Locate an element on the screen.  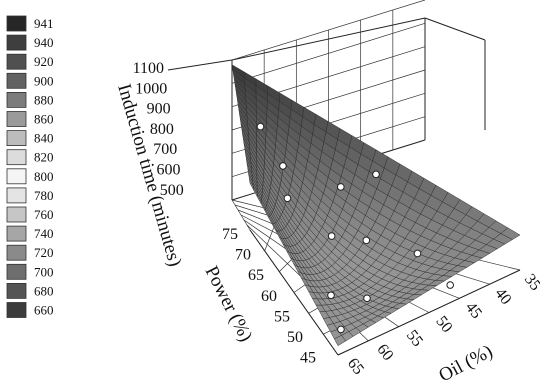
oil-tick-label: 45 is located at coordinates (473, 310).